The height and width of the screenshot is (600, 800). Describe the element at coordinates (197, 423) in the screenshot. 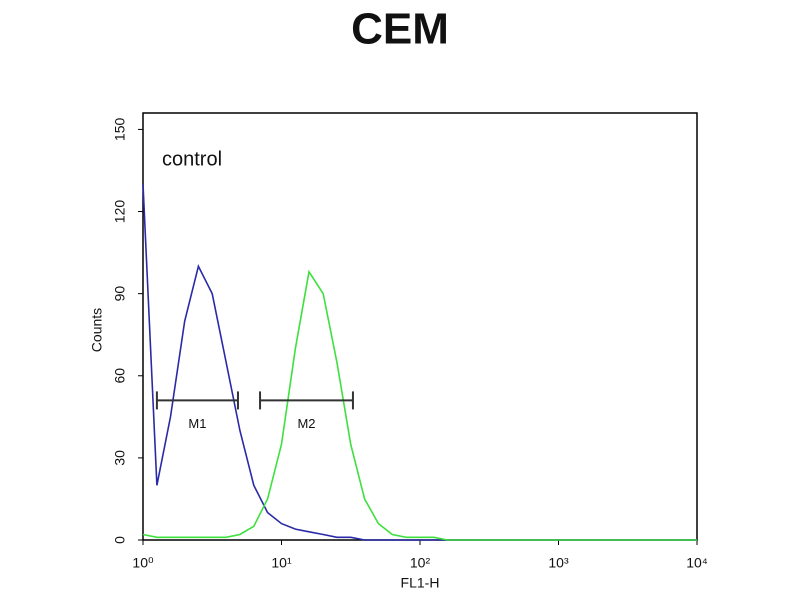

I see `marker-label: M1` at that location.